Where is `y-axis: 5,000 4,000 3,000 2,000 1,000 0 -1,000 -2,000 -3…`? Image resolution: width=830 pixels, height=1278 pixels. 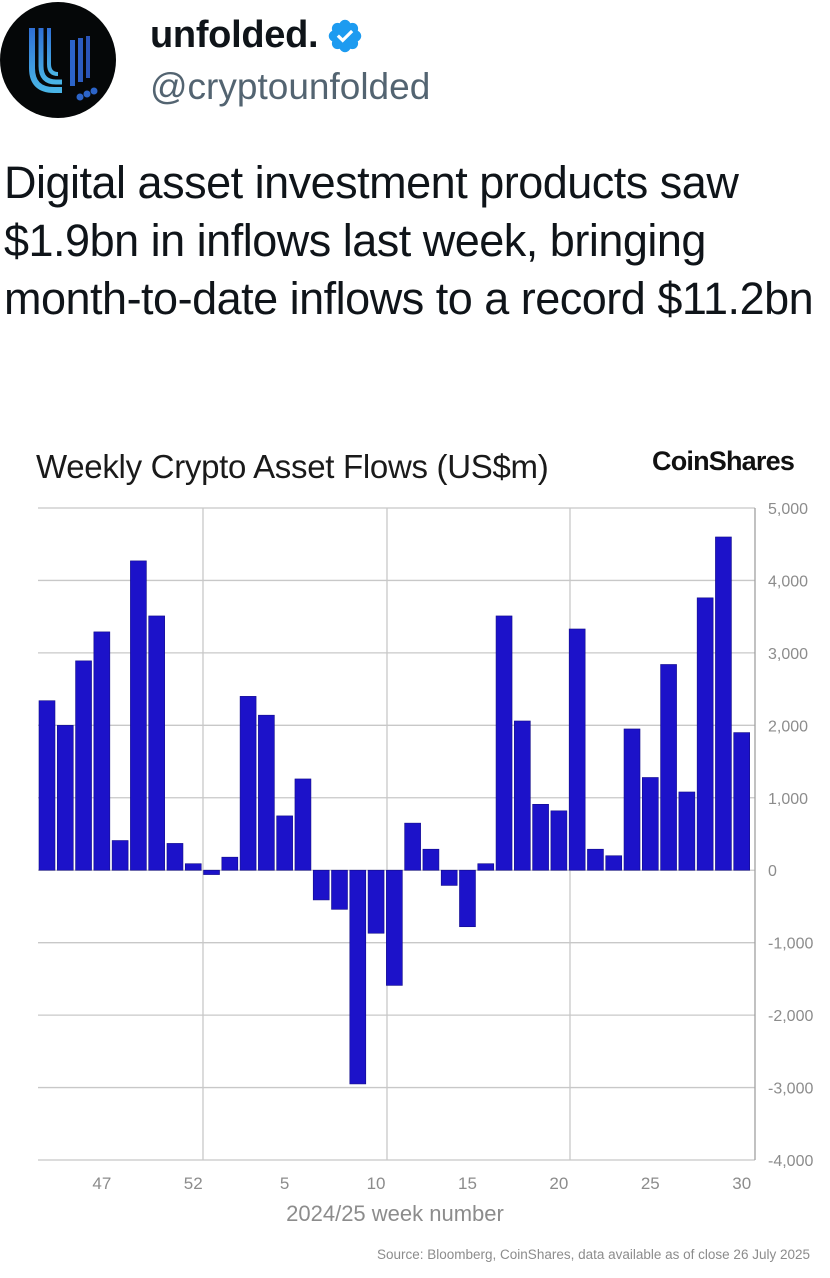
y-axis: 5,000 4,000 3,000 2,000 1,000 0 -1,000 -2,000 -3… is located at coordinates (790, 835).